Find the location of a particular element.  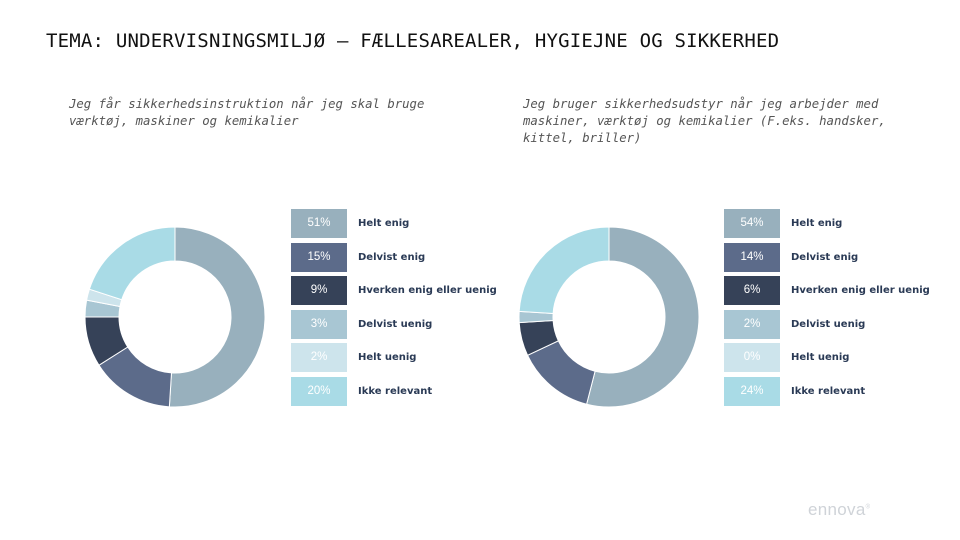

chart-1-slice-ikke-relevant is located at coordinates (132, 263).